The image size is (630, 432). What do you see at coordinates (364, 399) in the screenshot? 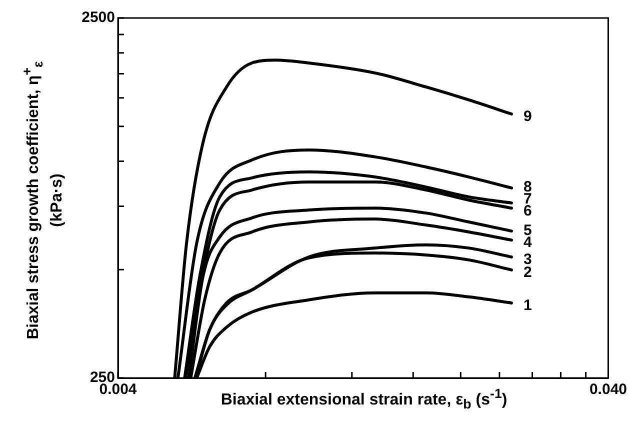
I see `x-axis-title: Biaxial extensional strain rate, ε$_{b}$ (s$^{-1}$)` at bounding box center [364, 399].